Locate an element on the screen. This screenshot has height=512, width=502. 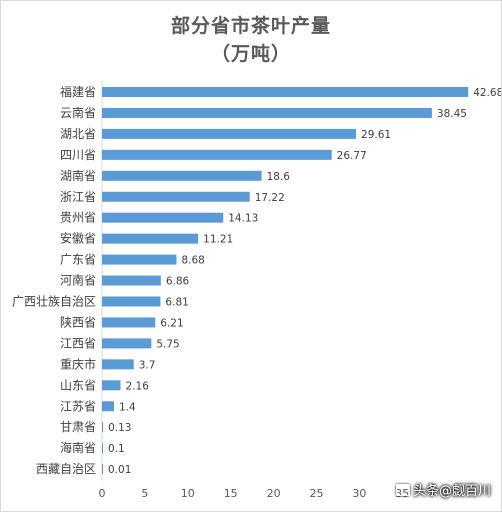
x-tick-label: 35 is located at coordinates (402, 493).